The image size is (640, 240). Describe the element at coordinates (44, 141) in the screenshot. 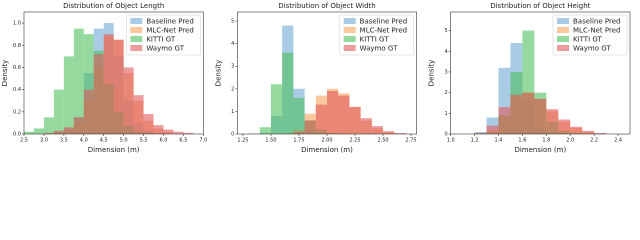

I see `x-tick-label: 3.0` at that location.